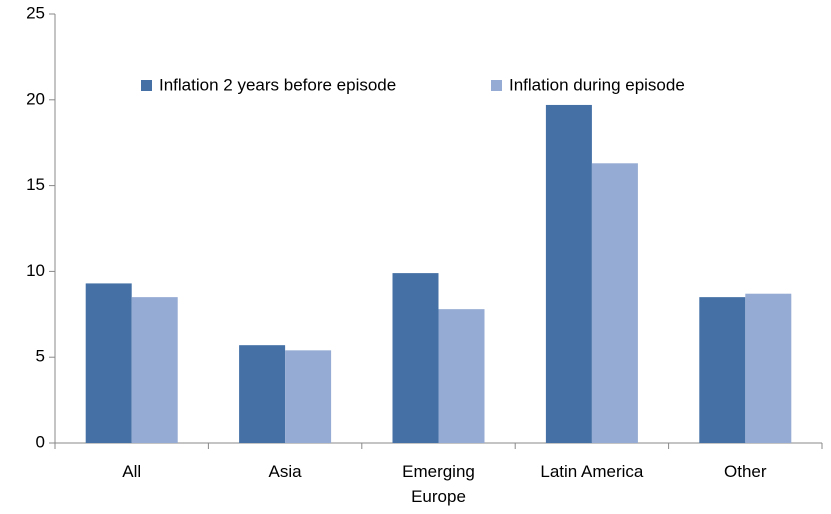 This screenshot has height=514, width=831. I want to click on x-tick-label: Asia, so click(285, 471).